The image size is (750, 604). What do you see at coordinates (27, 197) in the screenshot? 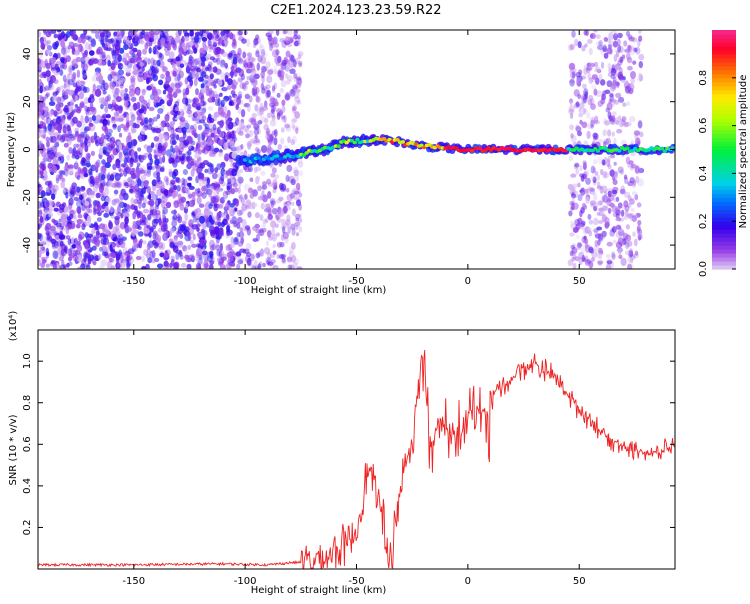
I see `y-tick-label: -20` at bounding box center [27, 197].